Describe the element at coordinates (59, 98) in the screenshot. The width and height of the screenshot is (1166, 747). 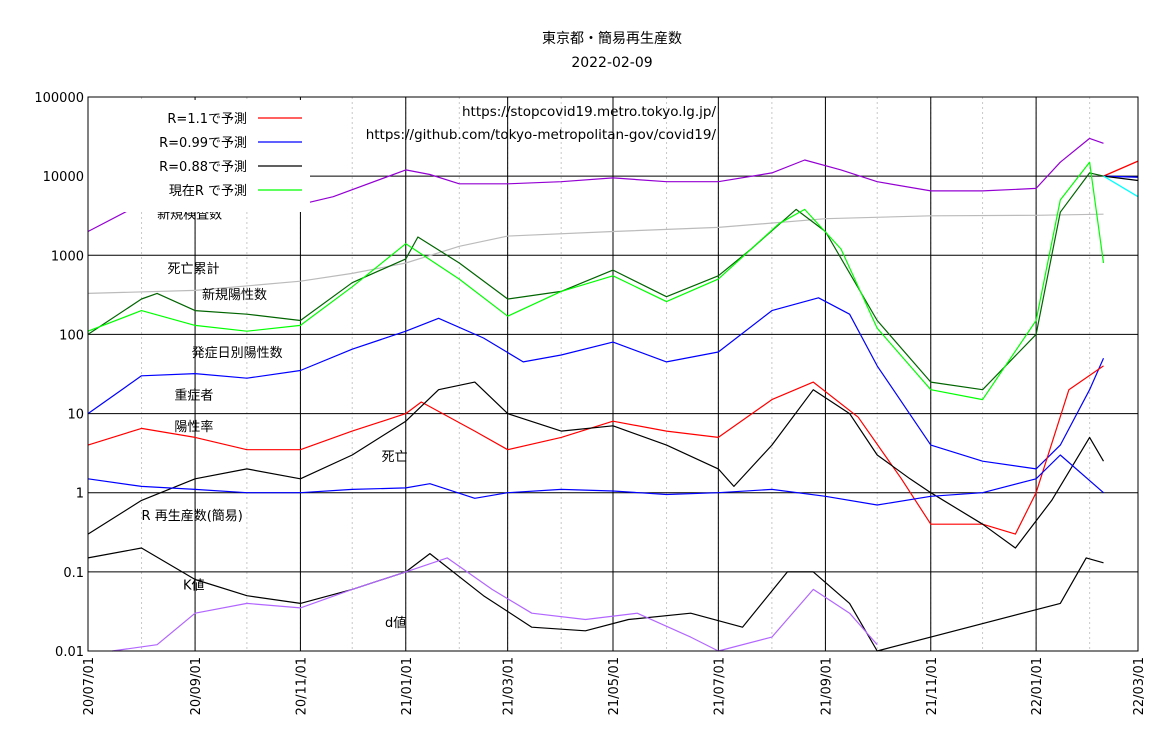
I see `y-tick-label: 100000` at that location.